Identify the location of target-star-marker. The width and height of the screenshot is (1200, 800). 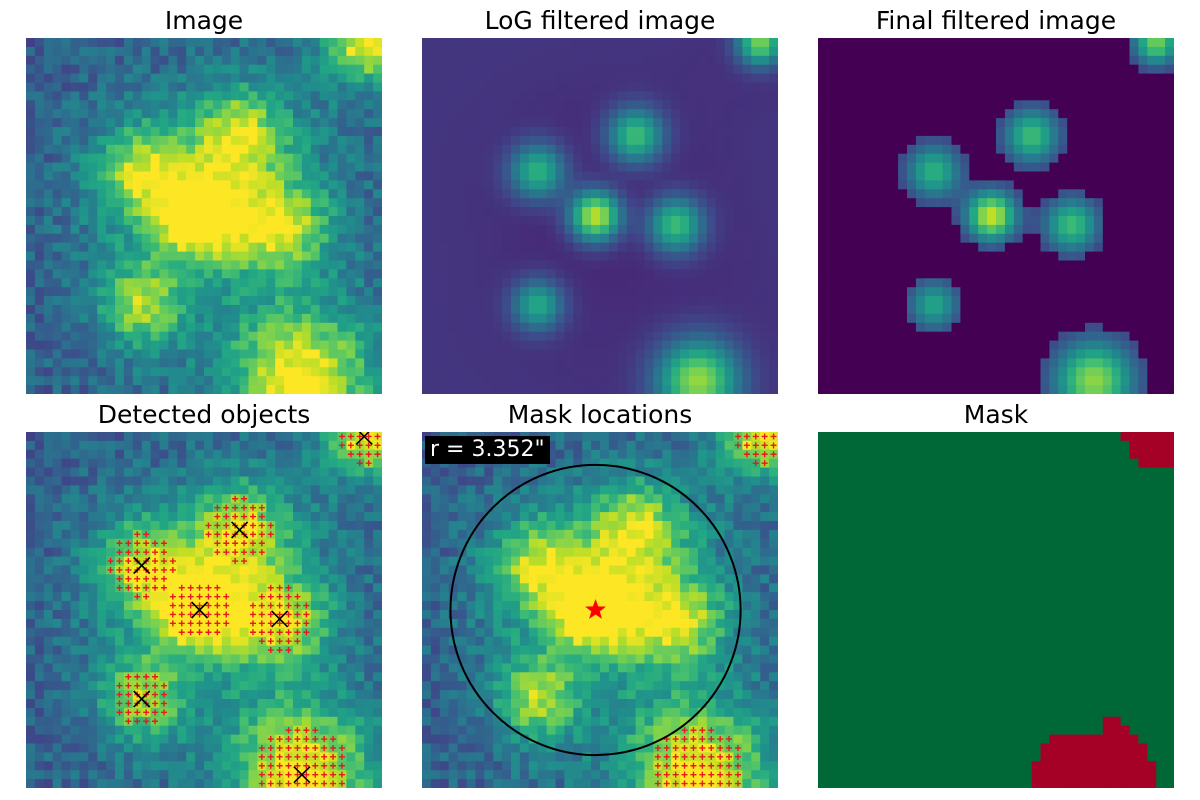
(595, 609).